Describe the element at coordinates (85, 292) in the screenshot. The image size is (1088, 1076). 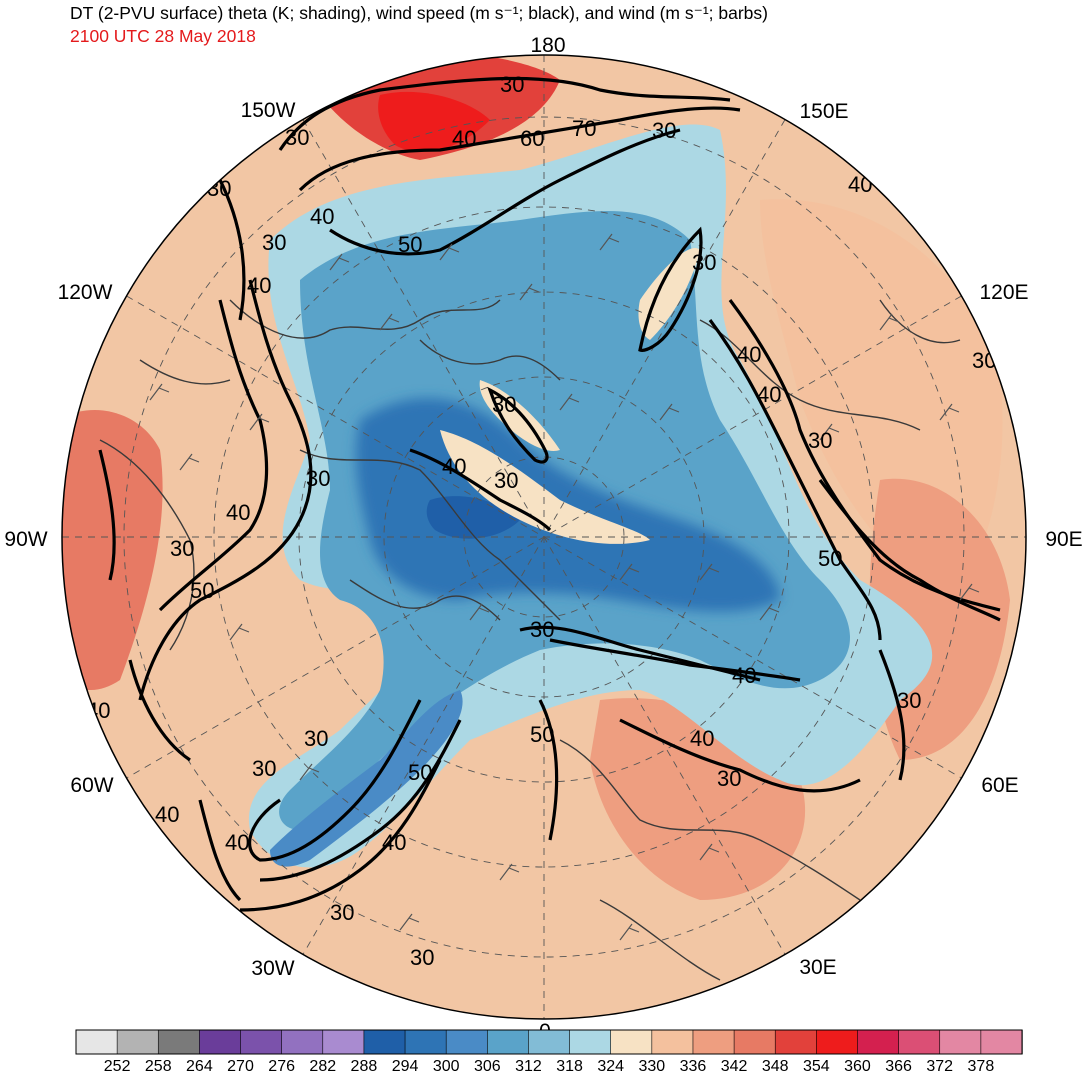
I see `lon-label-120w: 120W` at that location.